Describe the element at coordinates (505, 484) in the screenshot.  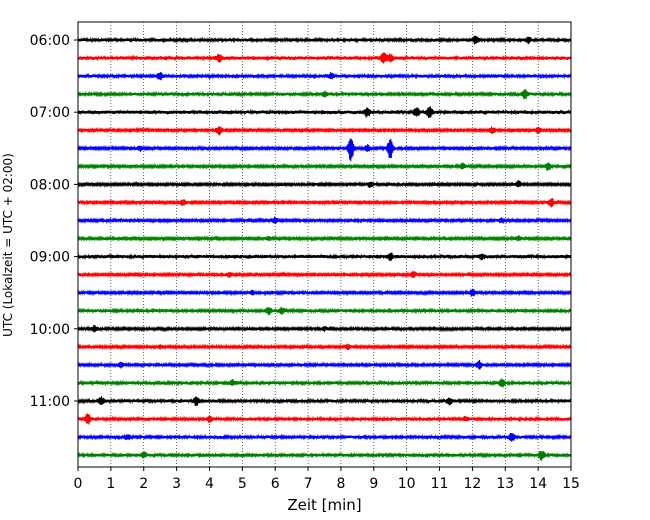
I see `x-tick-label: 13` at that location.